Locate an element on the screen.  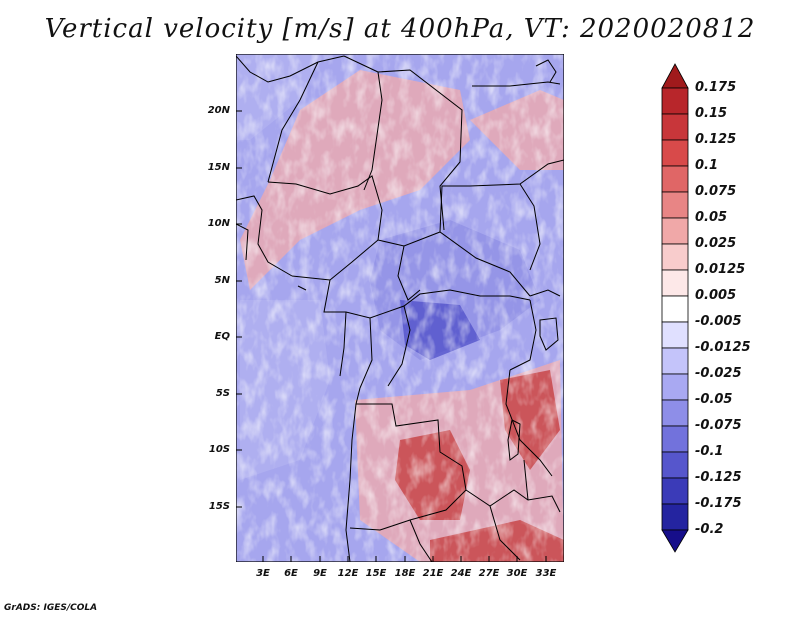
colorbar-label-0.005: 0.005 is located at coordinates (716, 295).